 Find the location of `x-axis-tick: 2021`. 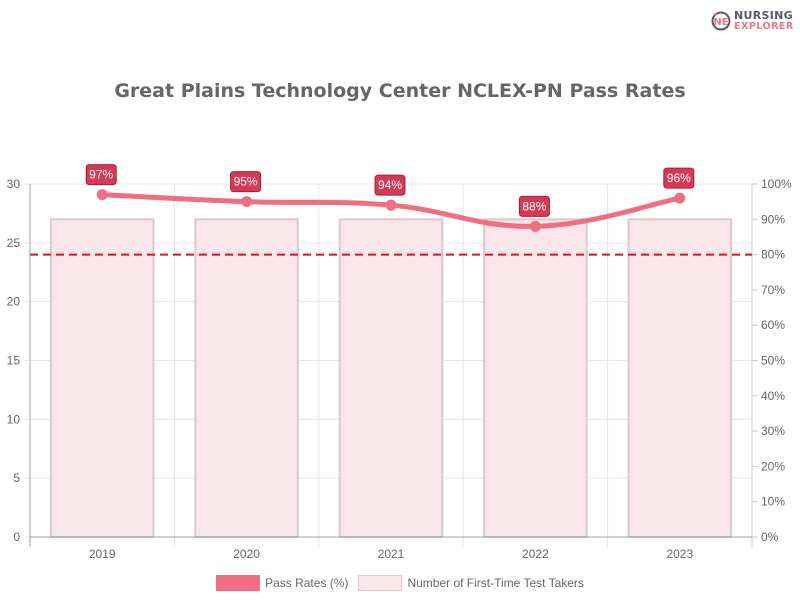

x-axis-tick: 2021 is located at coordinates (391, 554).